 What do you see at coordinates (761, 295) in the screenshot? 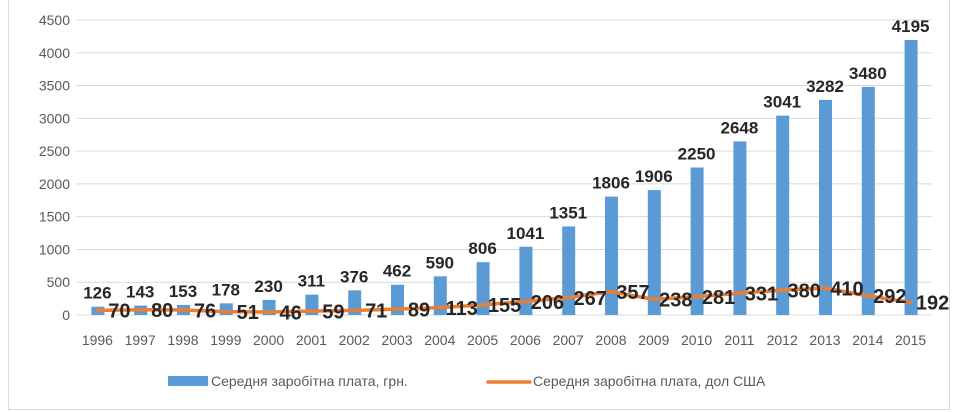
I see `line-data-label: 331` at bounding box center [761, 295].